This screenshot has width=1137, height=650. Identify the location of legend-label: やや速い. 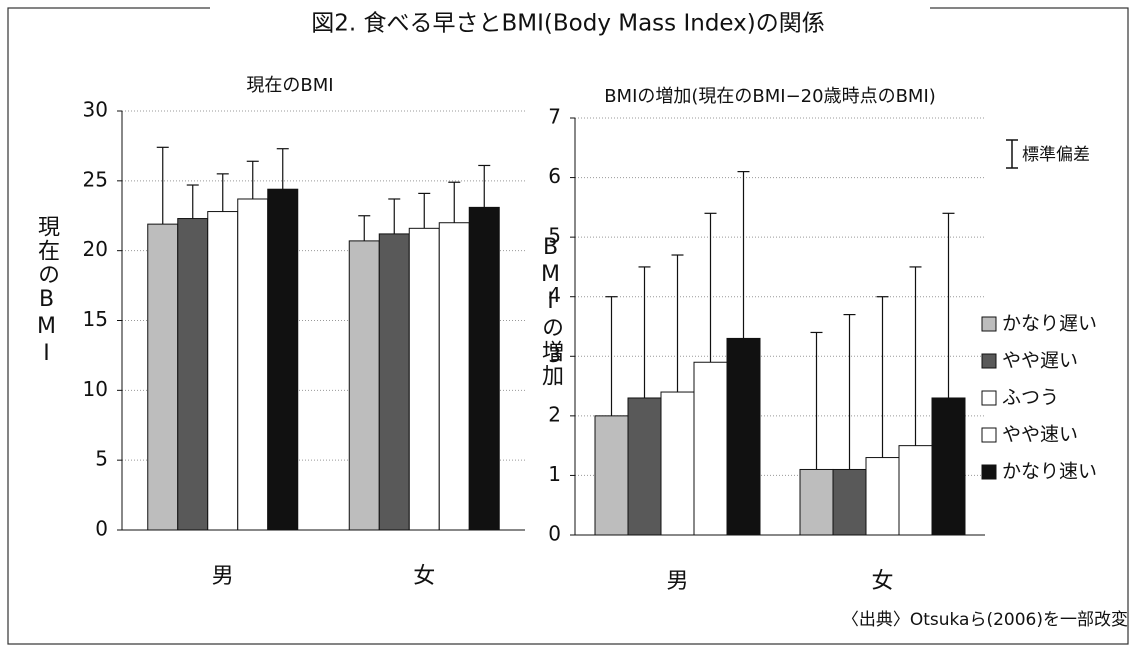
(1040, 435).